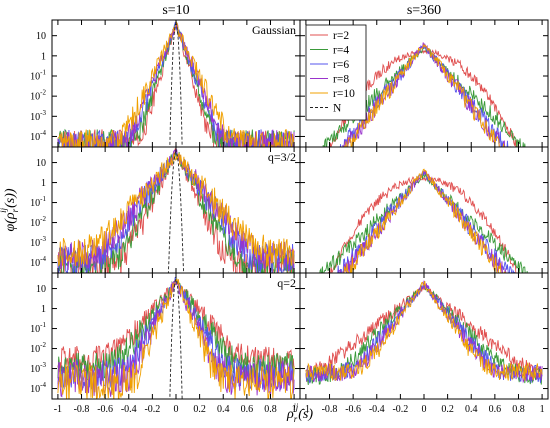  Describe the element at coordinates (301, 10) in the screenshot. I see `annotations: s=10 s=360` at that location.